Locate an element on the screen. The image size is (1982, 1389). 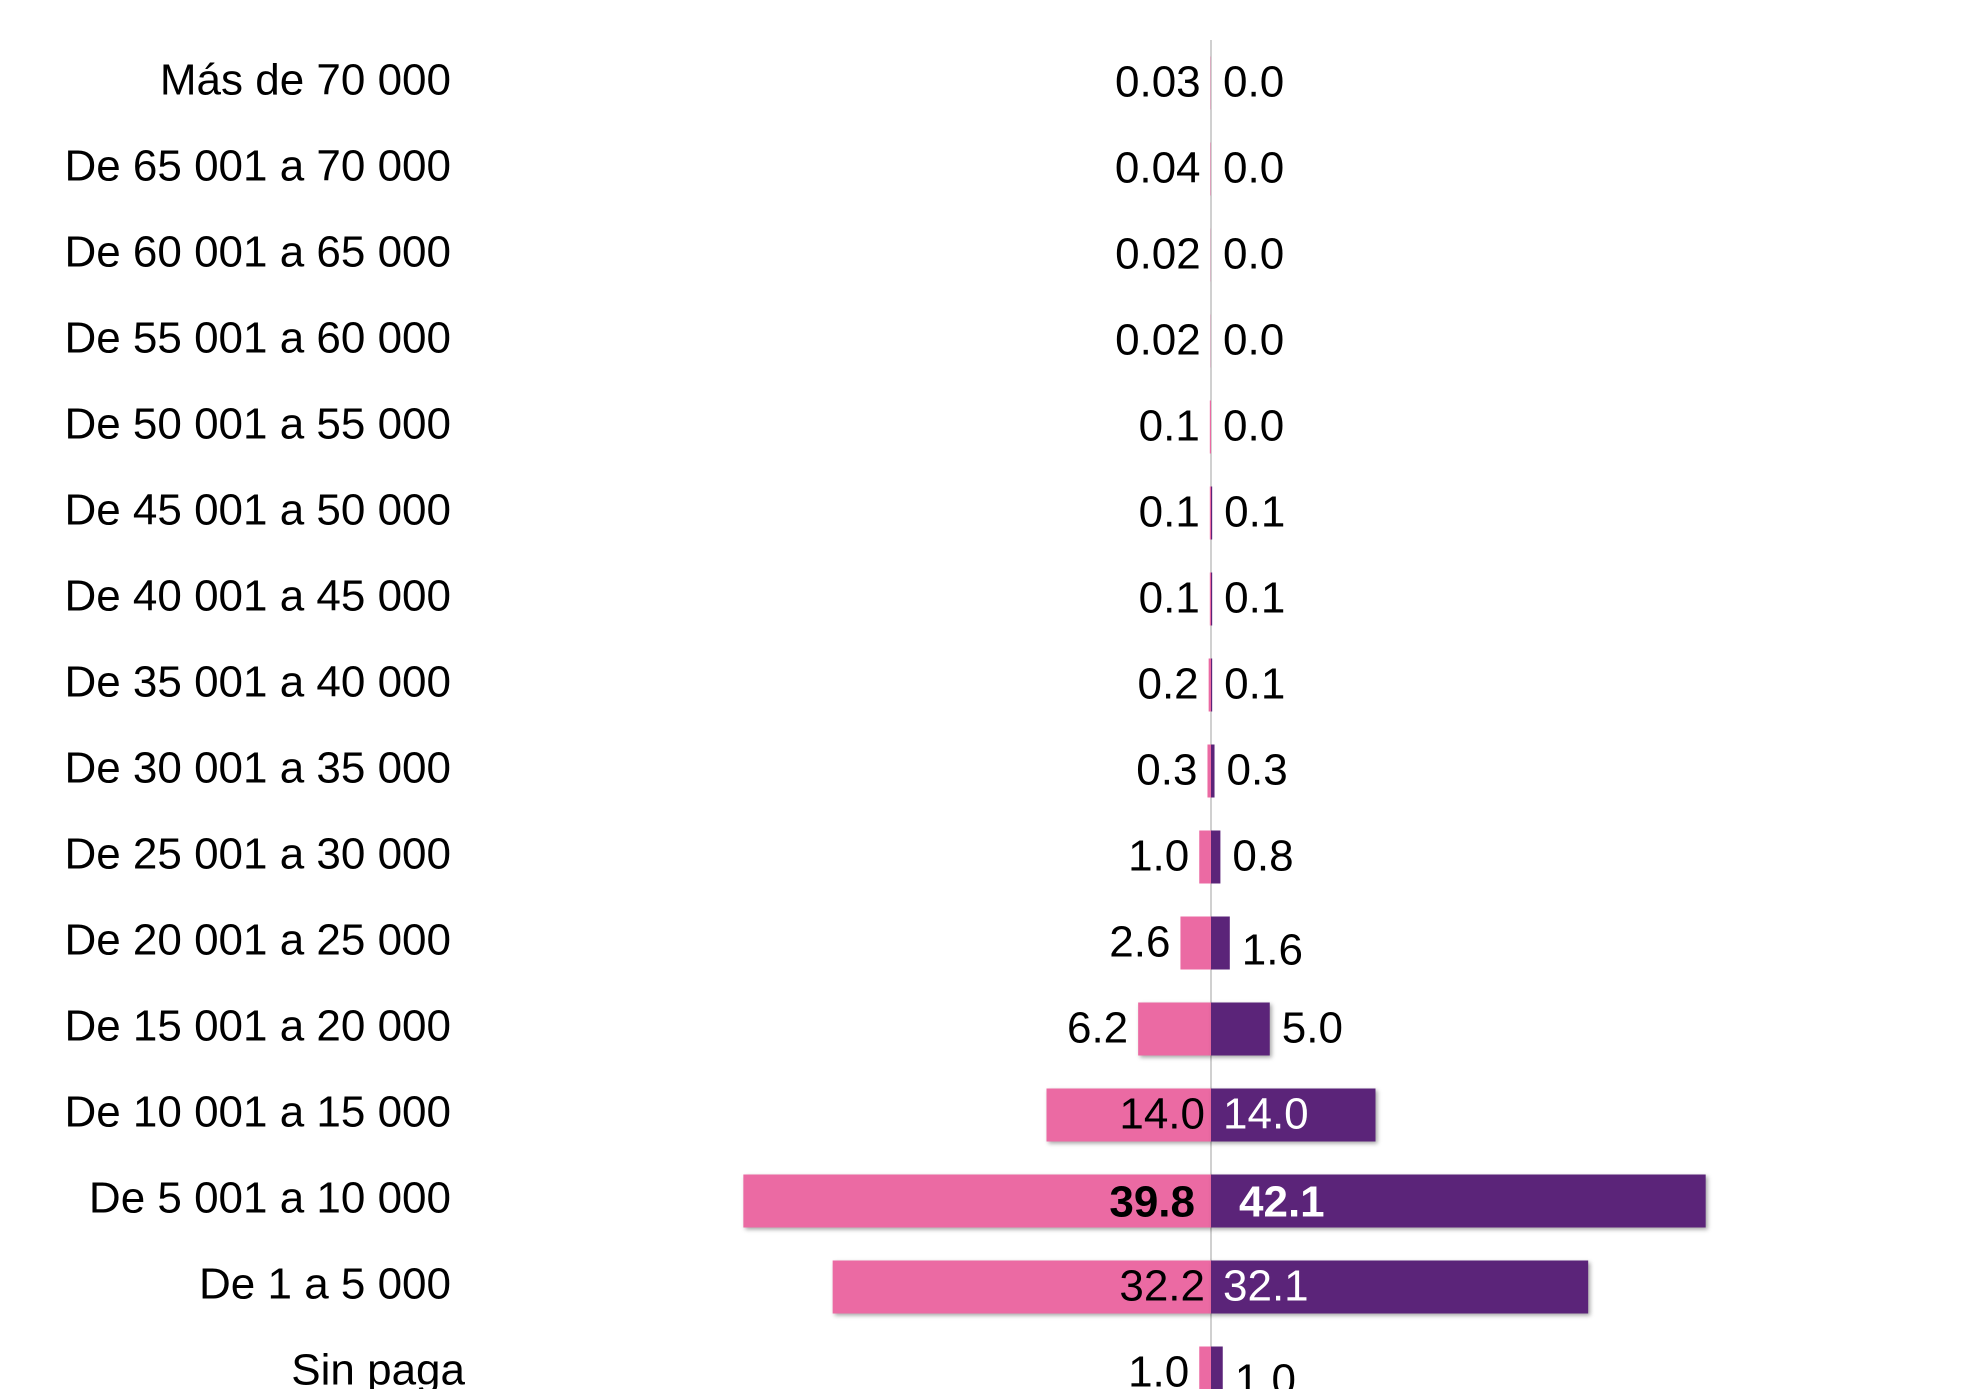
category-label: De 65 001 a 70 000 is located at coordinates (257, 166).